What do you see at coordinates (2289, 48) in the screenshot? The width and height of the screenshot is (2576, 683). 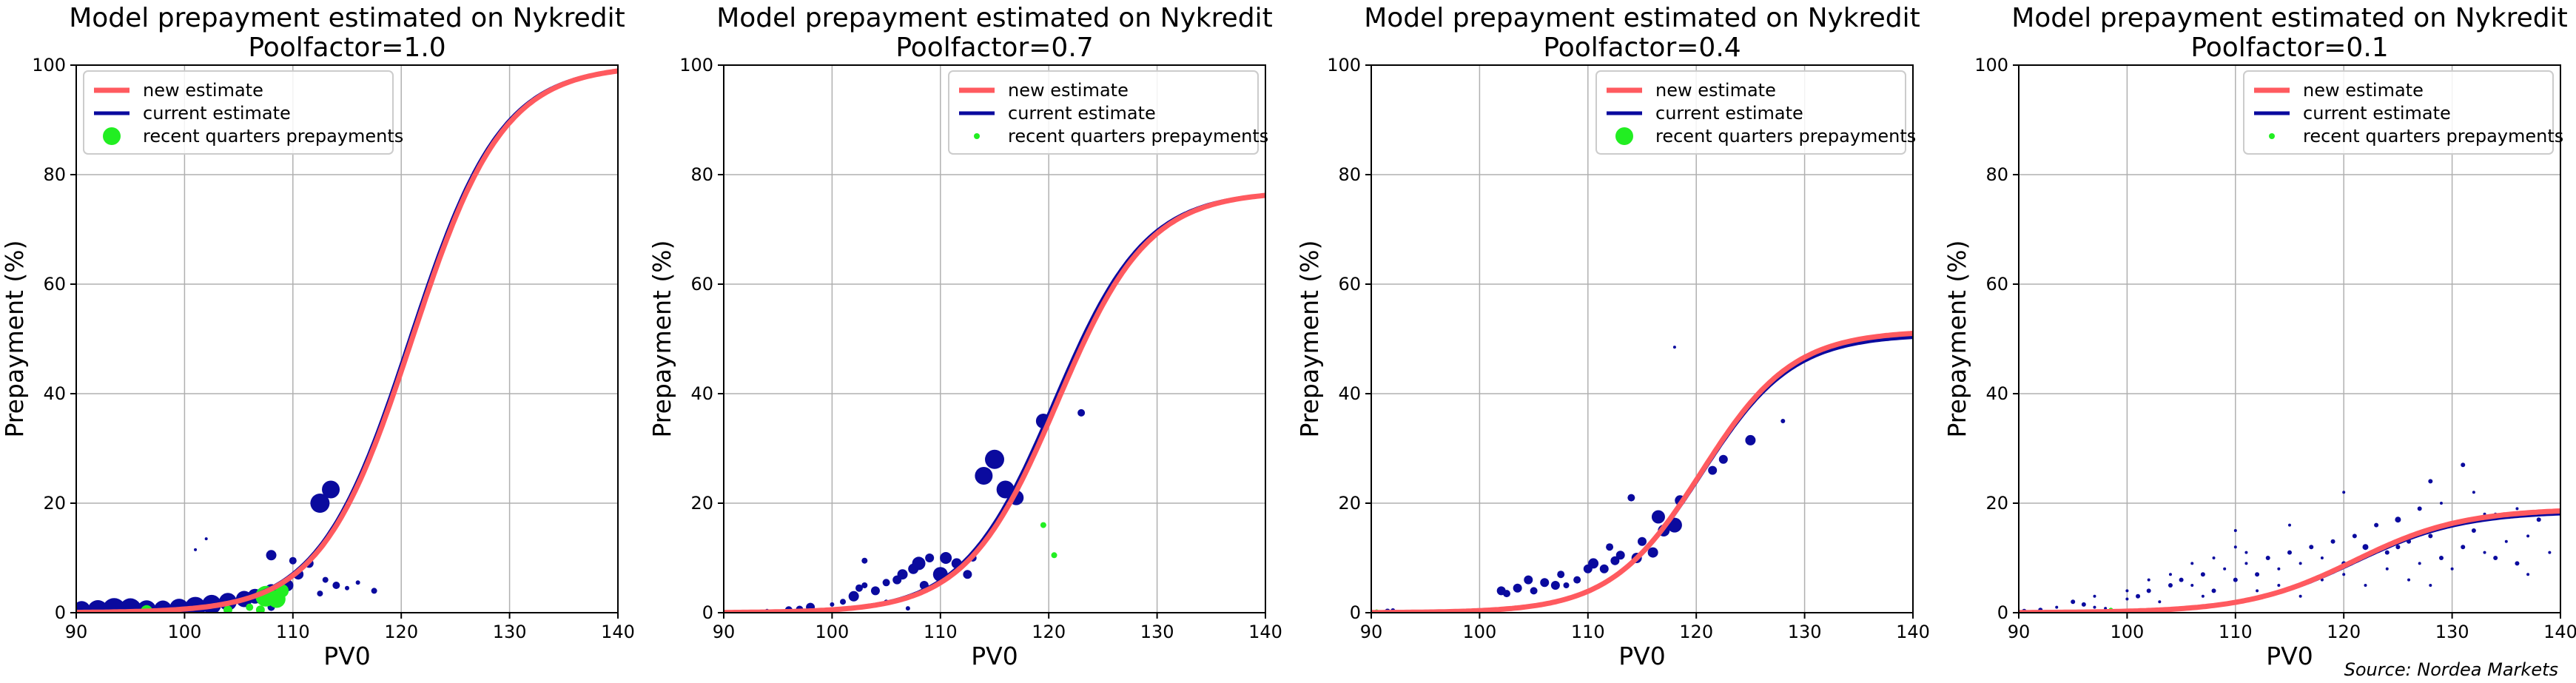 I see `chart-subtitle: Poolfactor=0.1` at bounding box center [2289, 48].